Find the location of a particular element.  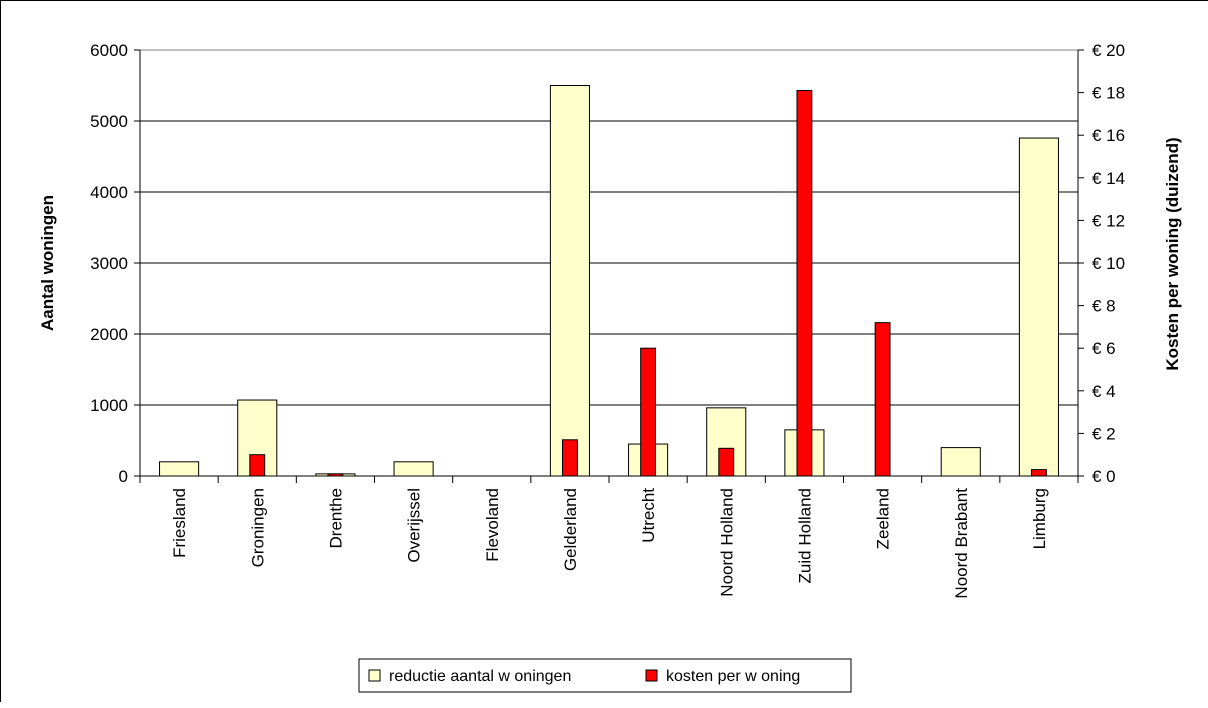

x-tick-label: Groningen is located at coordinates (257, 527).